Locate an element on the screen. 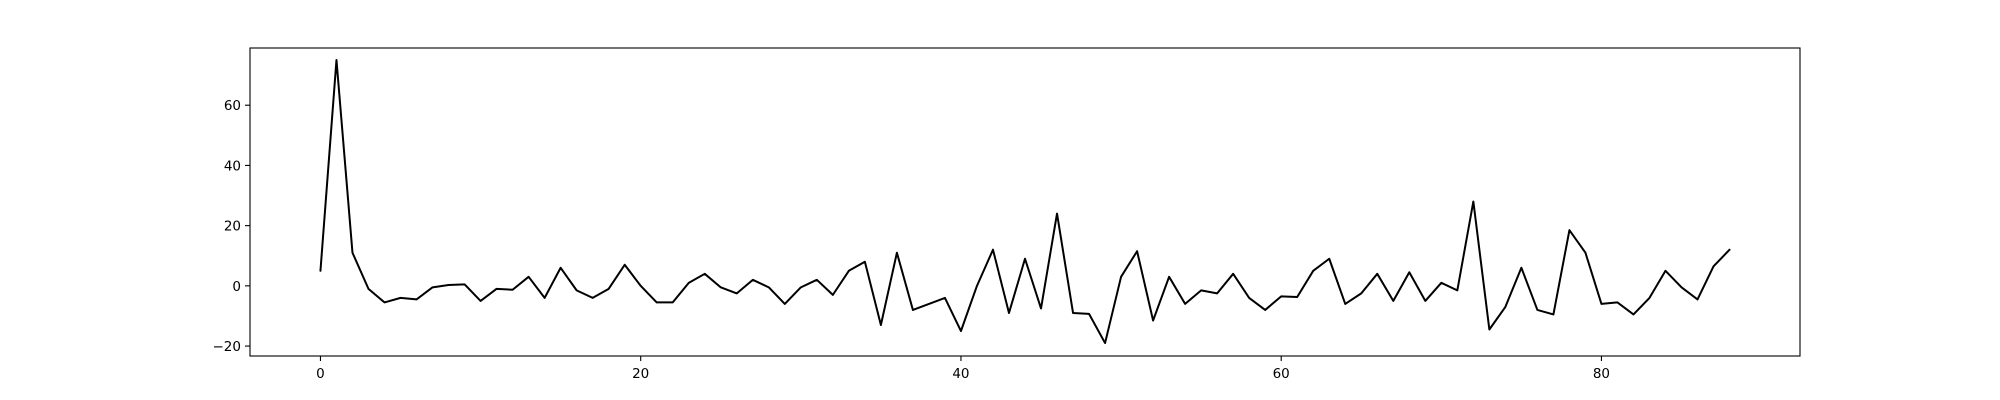  x-tick-label: 20 is located at coordinates (640, 374).